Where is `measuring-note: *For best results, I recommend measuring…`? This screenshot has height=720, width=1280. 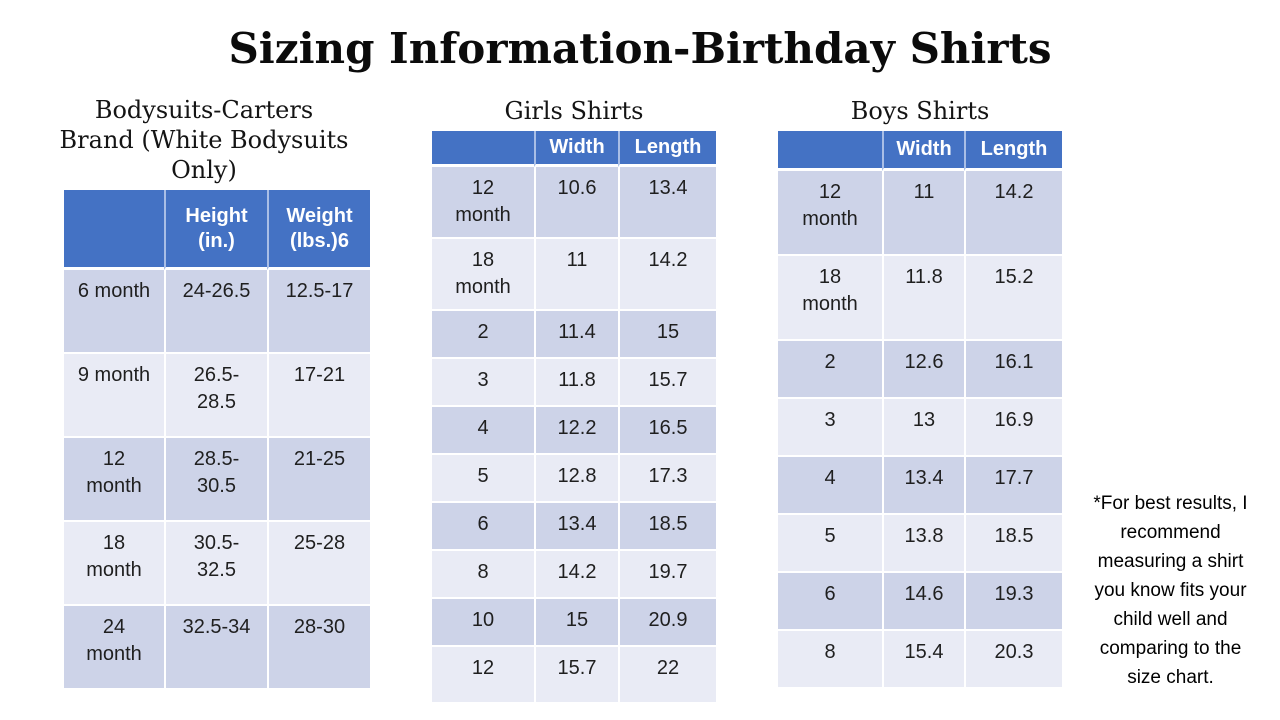
measuring-note: *For best results, I recommend measuring… is located at coordinates (1170, 590).